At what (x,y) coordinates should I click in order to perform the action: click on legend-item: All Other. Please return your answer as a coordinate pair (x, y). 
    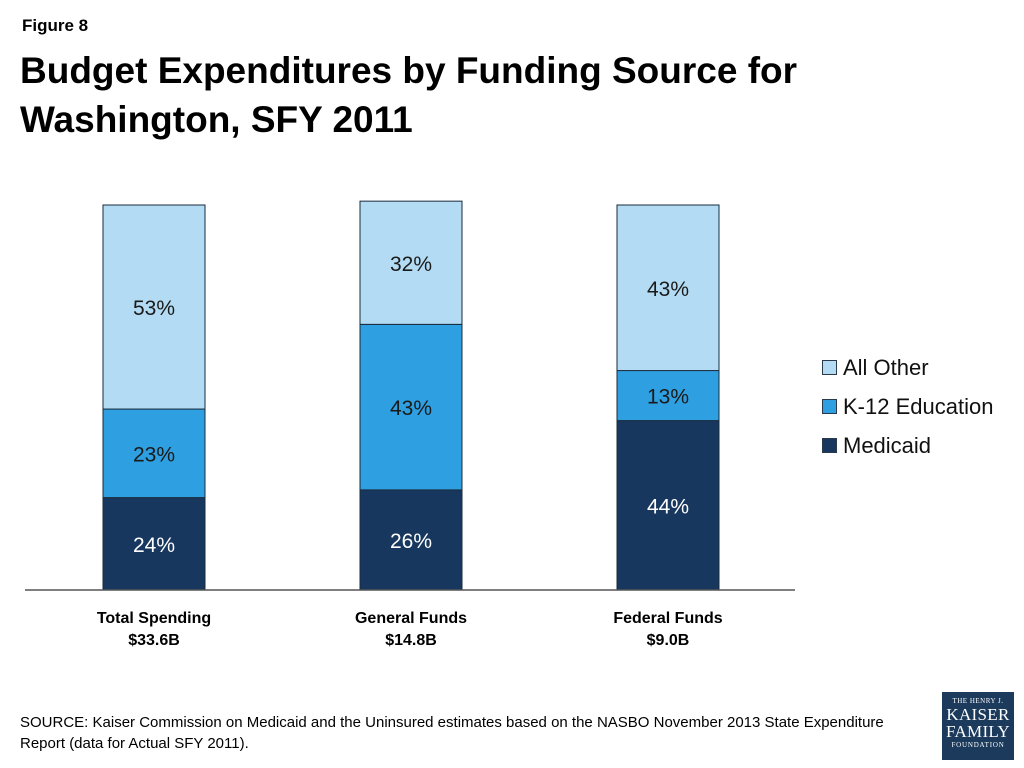
    Looking at the image, I should click on (907, 367).